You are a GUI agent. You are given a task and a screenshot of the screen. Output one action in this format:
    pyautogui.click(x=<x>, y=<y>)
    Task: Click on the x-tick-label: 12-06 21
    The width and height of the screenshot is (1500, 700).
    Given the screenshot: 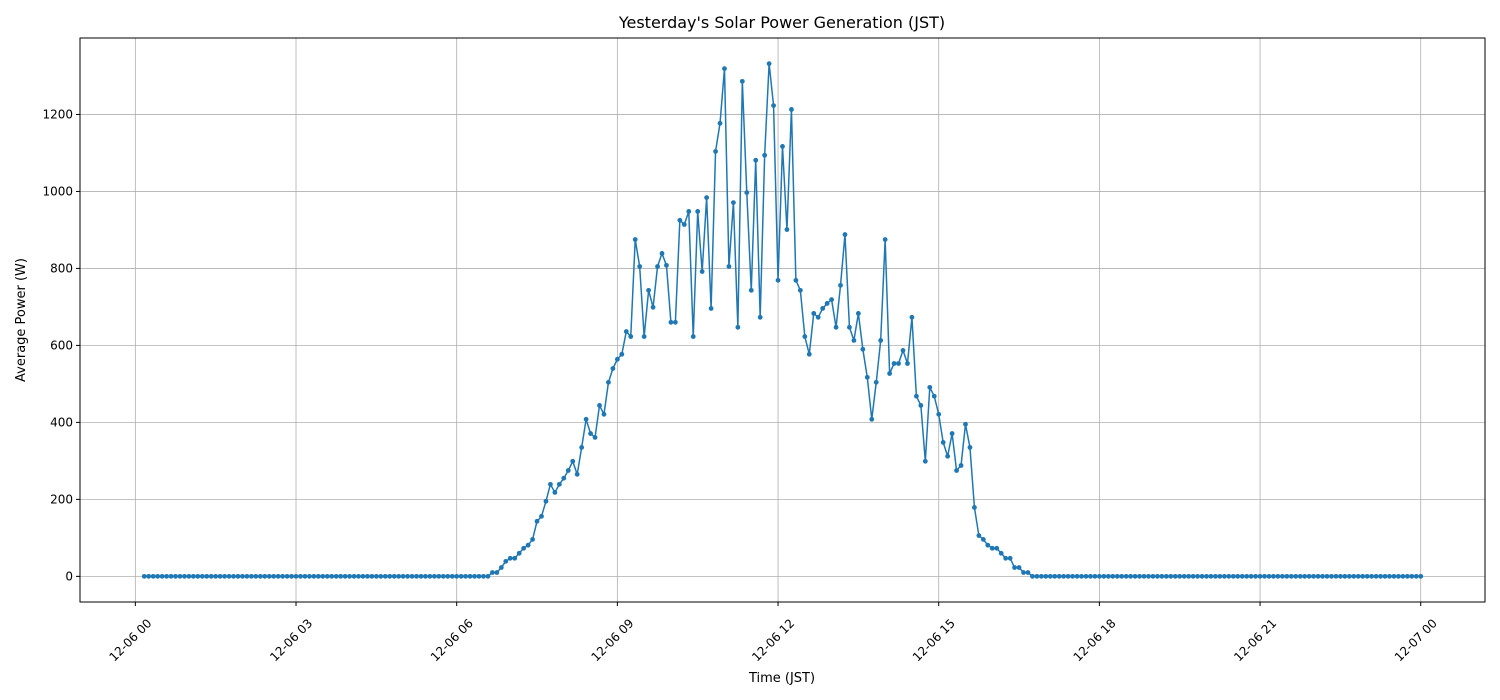 What is the action you would take?
    pyautogui.click(x=1255, y=640)
    